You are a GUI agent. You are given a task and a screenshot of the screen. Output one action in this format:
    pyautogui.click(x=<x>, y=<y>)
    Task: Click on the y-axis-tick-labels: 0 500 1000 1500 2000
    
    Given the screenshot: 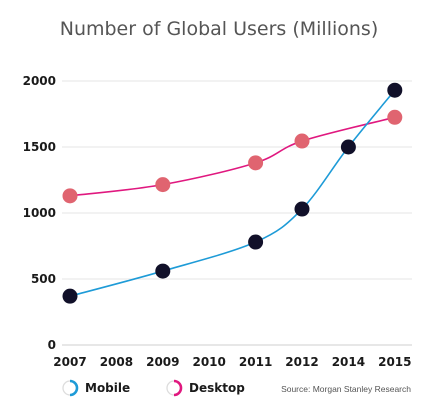 What is the action you would take?
    pyautogui.click(x=39, y=213)
    